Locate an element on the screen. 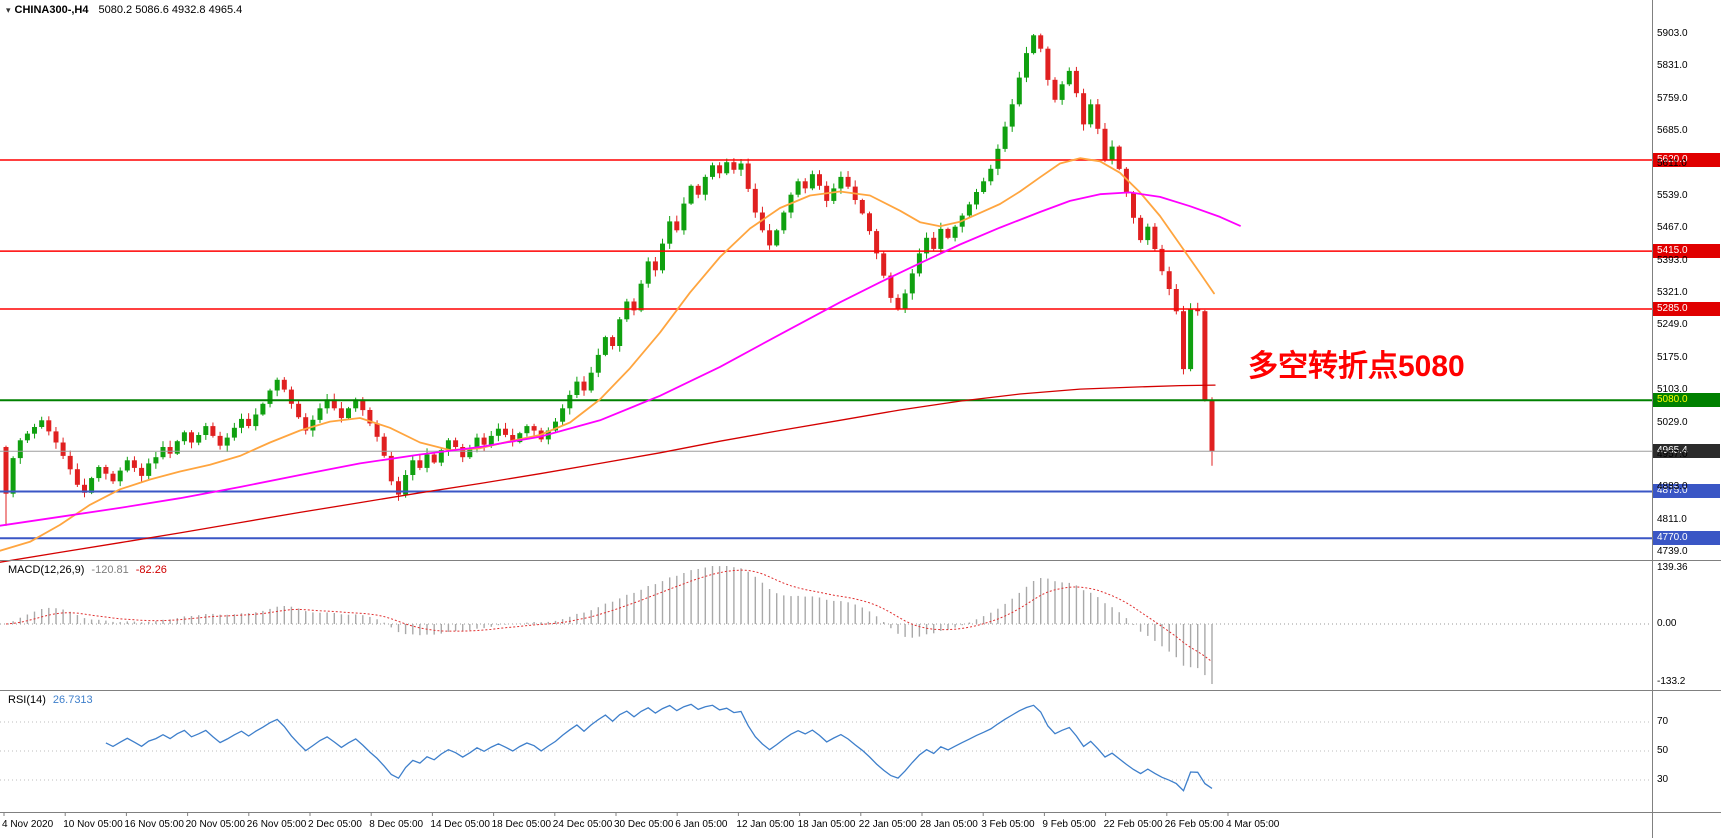 The width and height of the screenshot is (1721, 838). macd-name: MACD(12,26,9) is located at coordinates (46, 570).